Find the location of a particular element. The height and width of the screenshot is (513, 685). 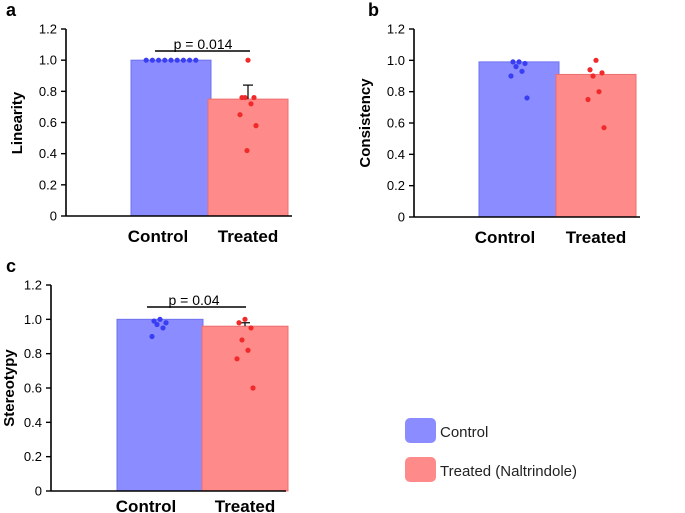

panel-a-ytick-label: 0.6 is located at coordinates (48, 122).